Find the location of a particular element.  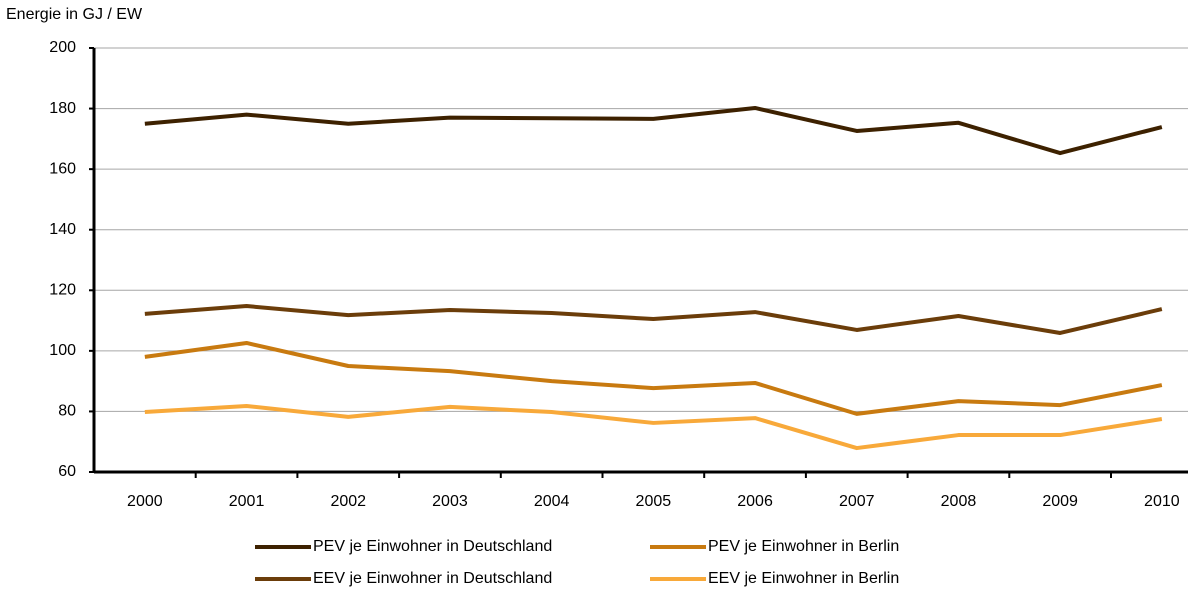

y-tick-label: 100 is located at coordinates (62, 350).